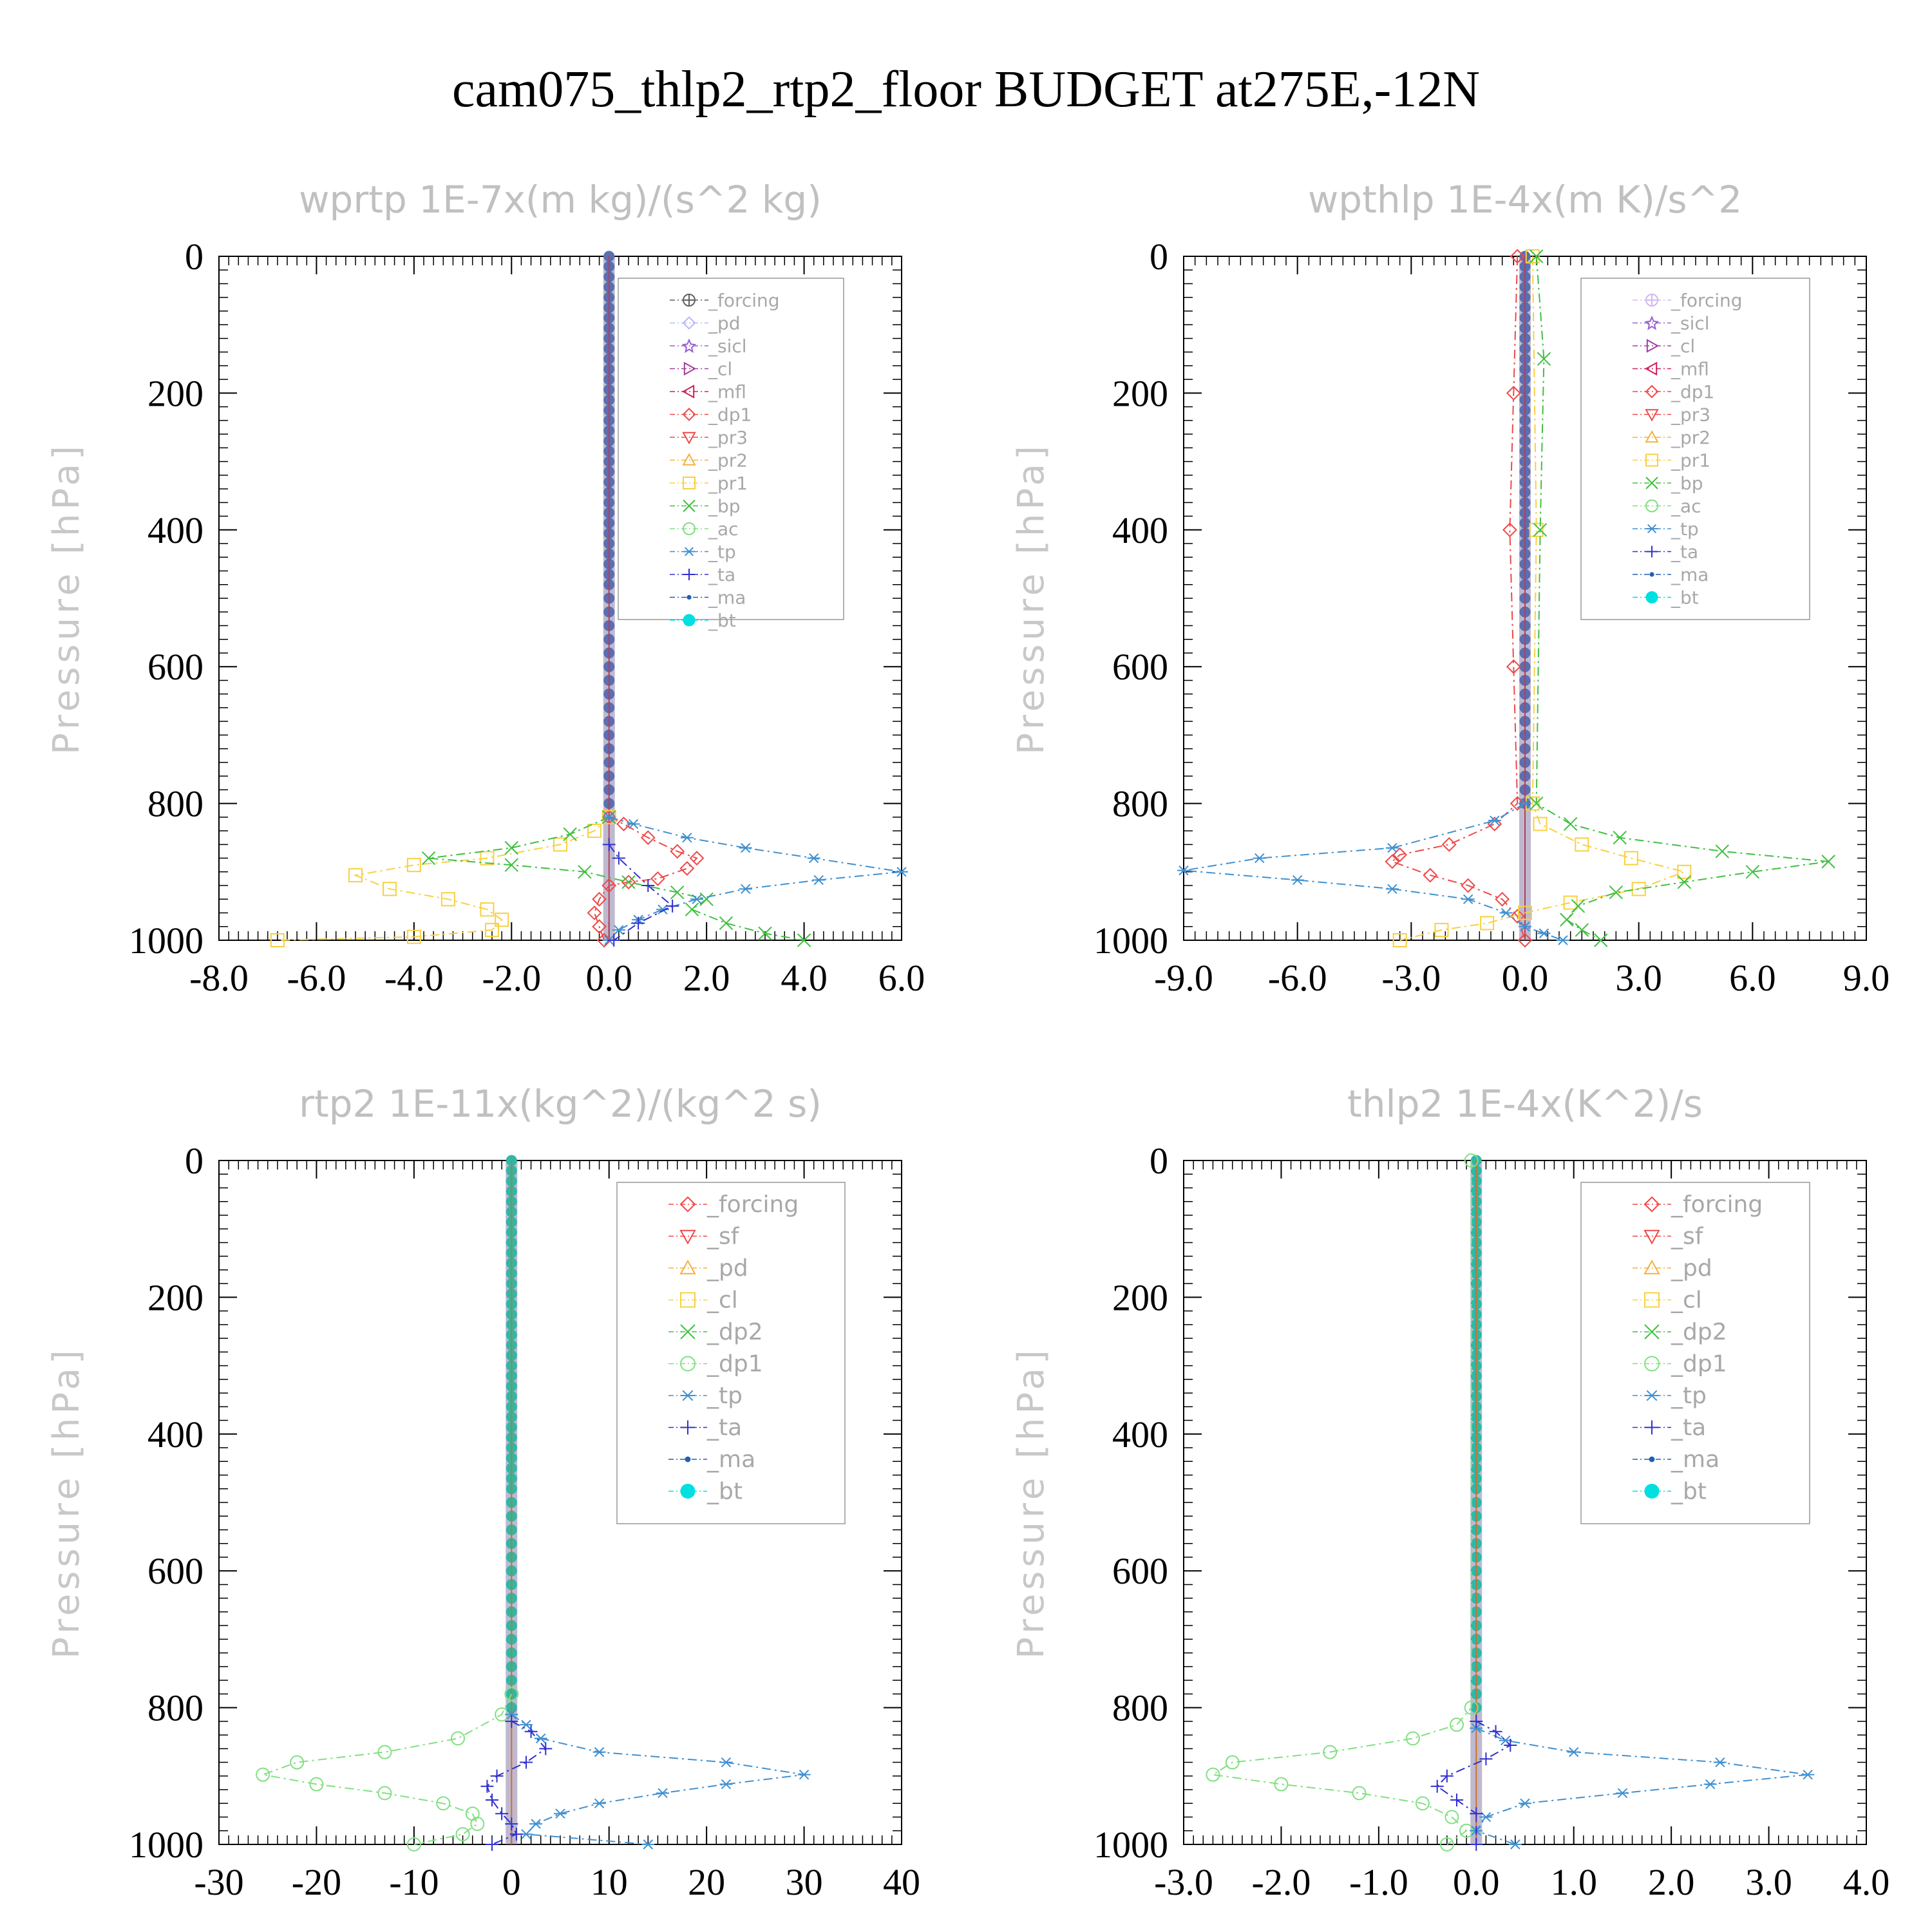  Describe the element at coordinates (1667, 1300) in the screenshot. I see `legend-item: _cl` at that location.